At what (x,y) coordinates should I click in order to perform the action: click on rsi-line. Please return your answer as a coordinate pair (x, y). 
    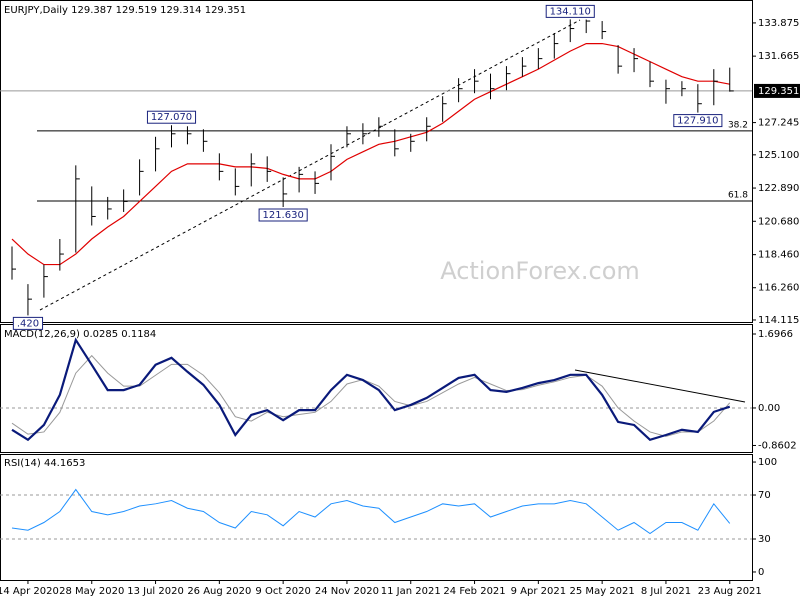
    Looking at the image, I should click on (371, 511).